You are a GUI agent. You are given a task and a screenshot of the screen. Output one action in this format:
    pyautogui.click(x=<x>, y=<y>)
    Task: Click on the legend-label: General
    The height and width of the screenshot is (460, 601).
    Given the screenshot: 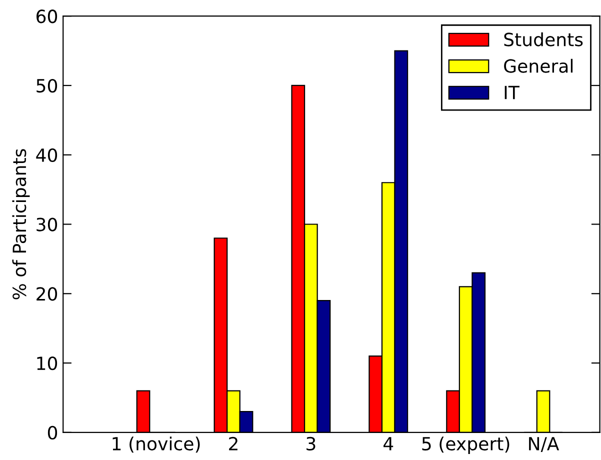 What is the action you would take?
    pyautogui.click(x=538, y=65)
    